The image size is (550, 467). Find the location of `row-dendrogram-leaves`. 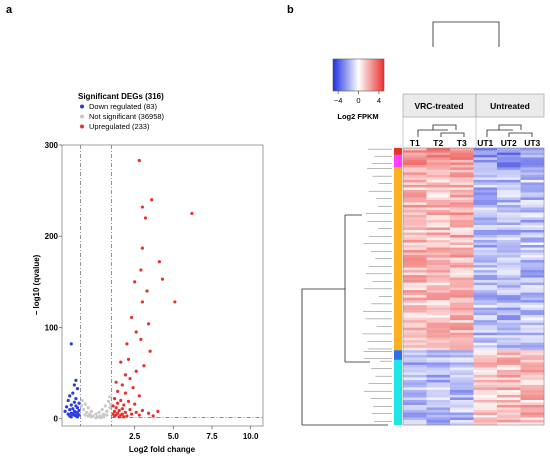

row-dendrogram-leaves is located at coordinates (377, 285).